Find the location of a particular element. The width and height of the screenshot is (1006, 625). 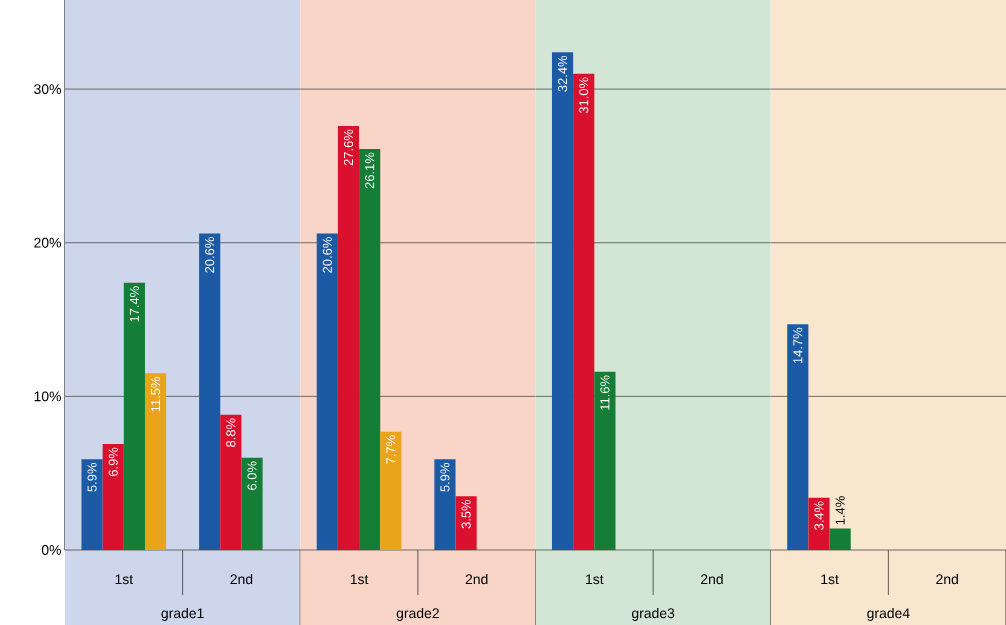

data-label: 27.6% is located at coordinates (348, 147).